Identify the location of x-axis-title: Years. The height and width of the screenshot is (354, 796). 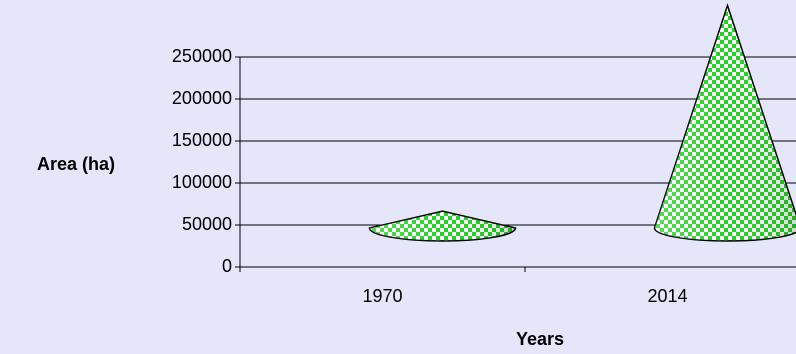
(540, 339).